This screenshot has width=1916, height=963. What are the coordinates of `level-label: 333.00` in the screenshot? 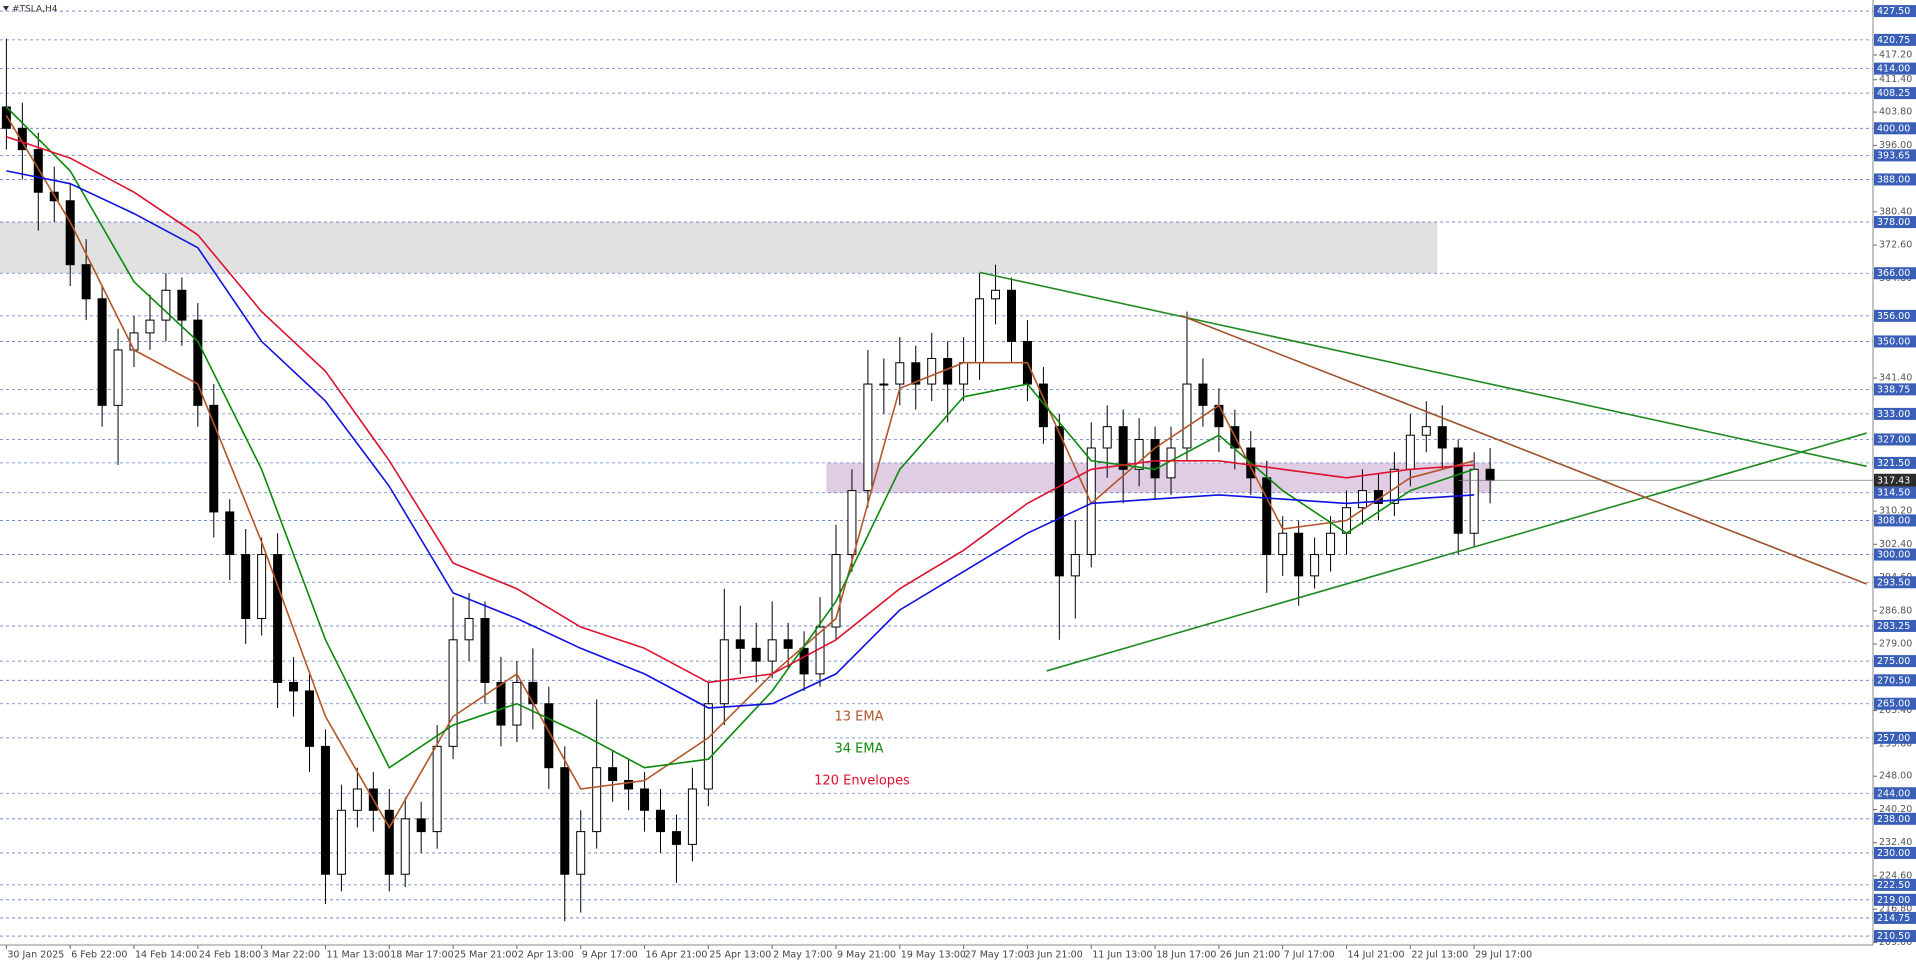 It's located at (1893, 414).